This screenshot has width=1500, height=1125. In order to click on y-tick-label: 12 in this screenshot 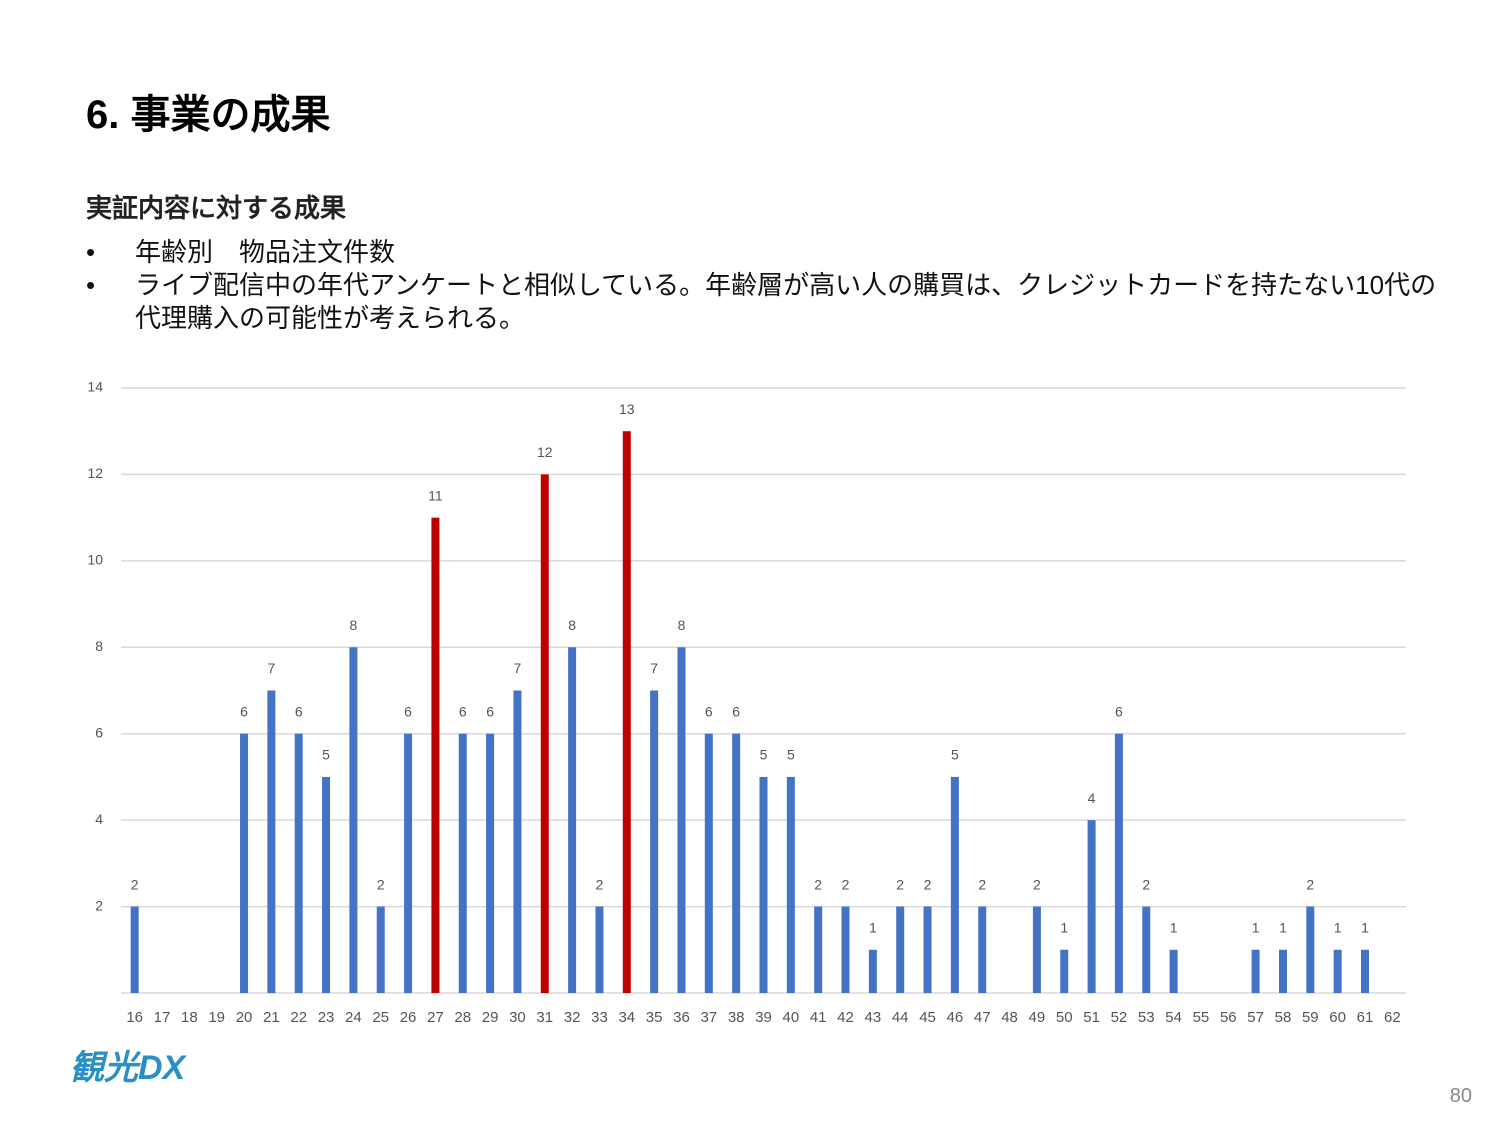, I will do `click(95, 473)`.